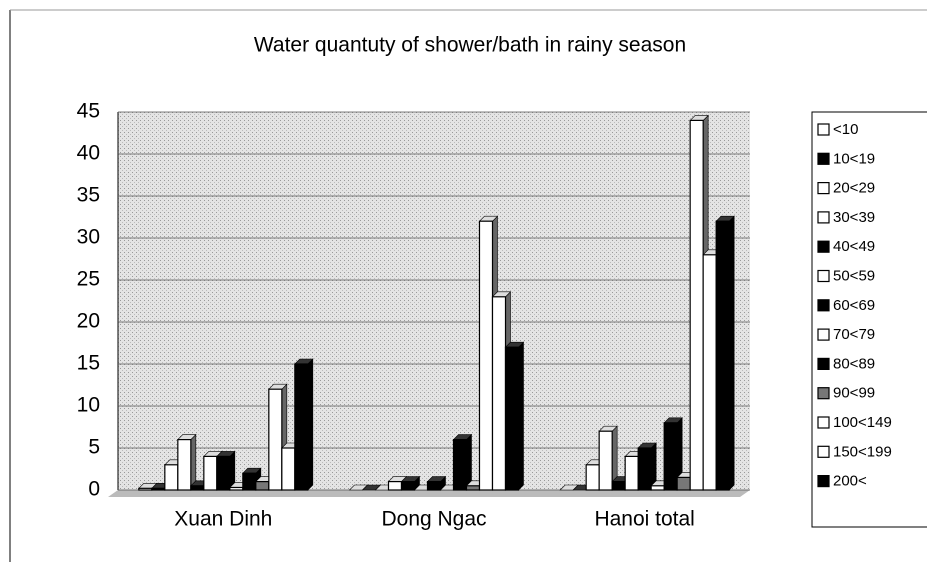 This screenshot has width=927, height=562. What do you see at coordinates (845, 129) in the screenshot?
I see `legend-label: <10` at bounding box center [845, 129].